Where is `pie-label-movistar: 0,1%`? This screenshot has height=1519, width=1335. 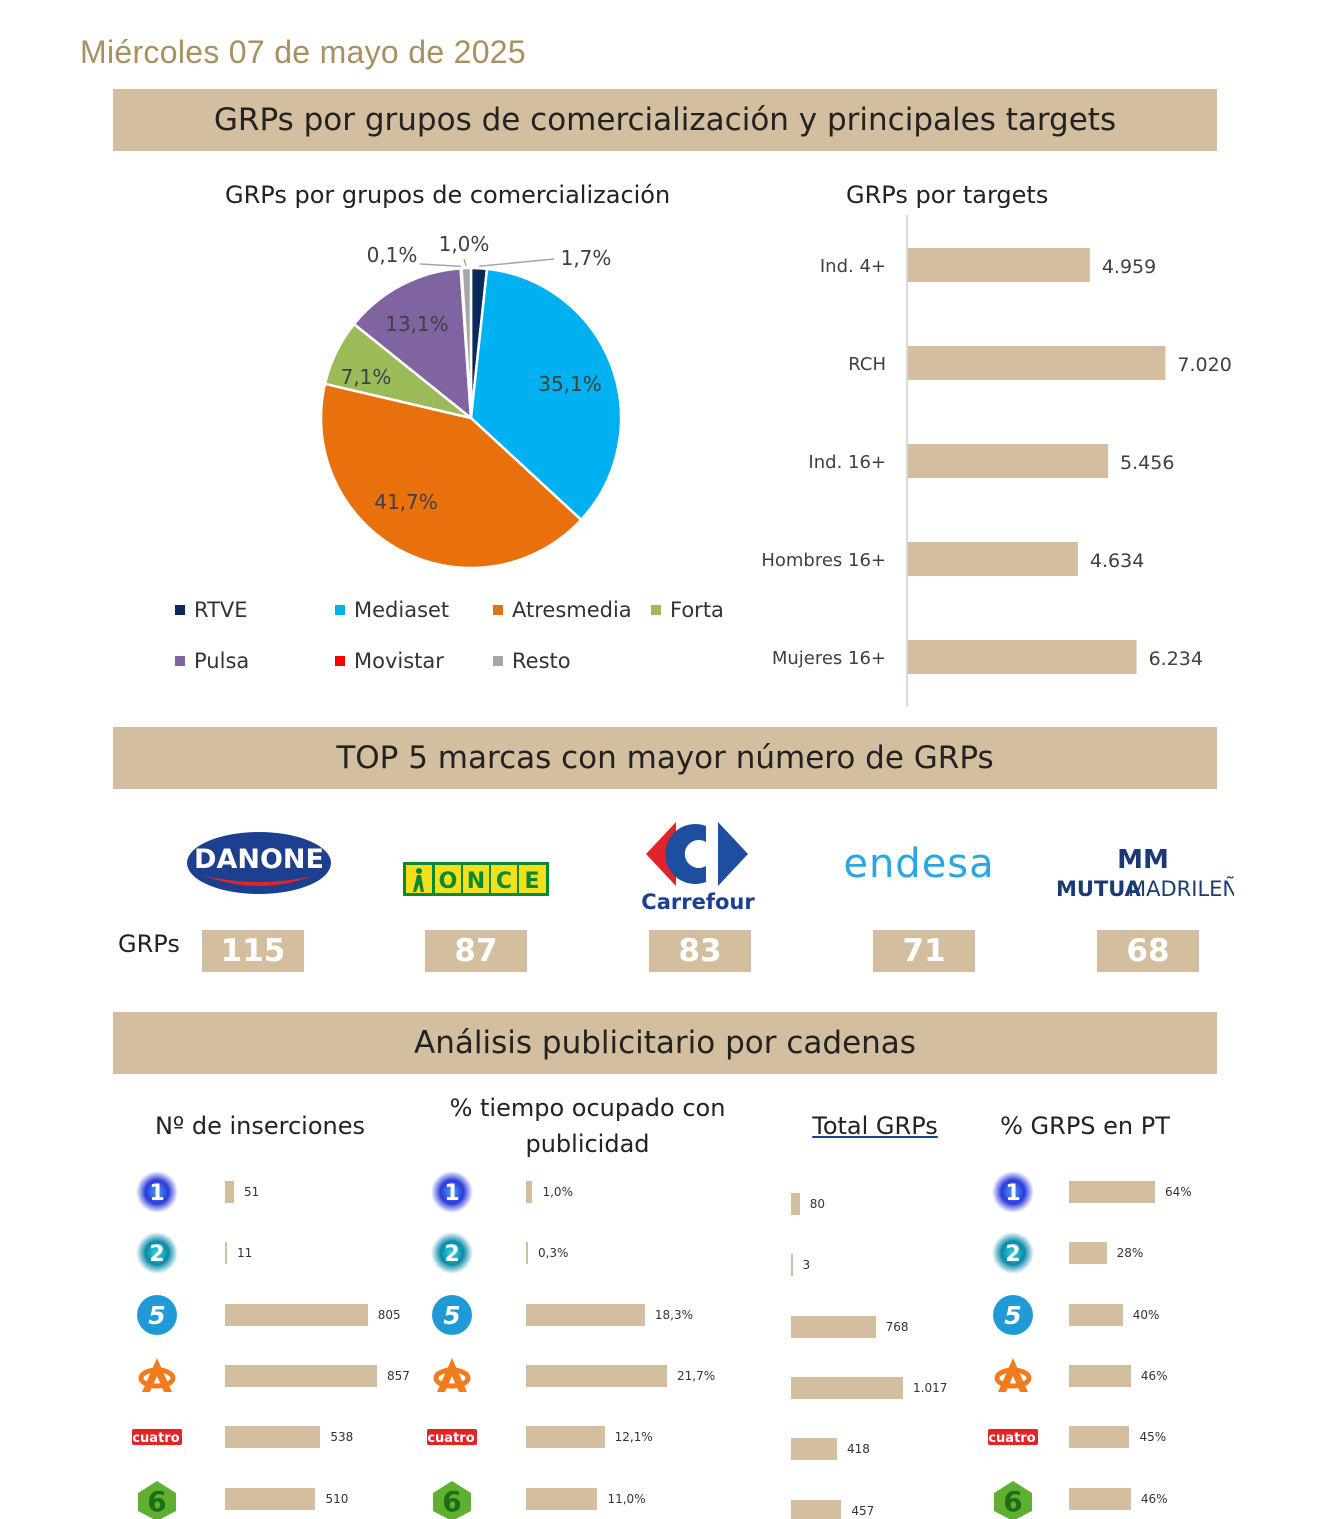 pie-label-movistar: 0,1% is located at coordinates (392, 255).